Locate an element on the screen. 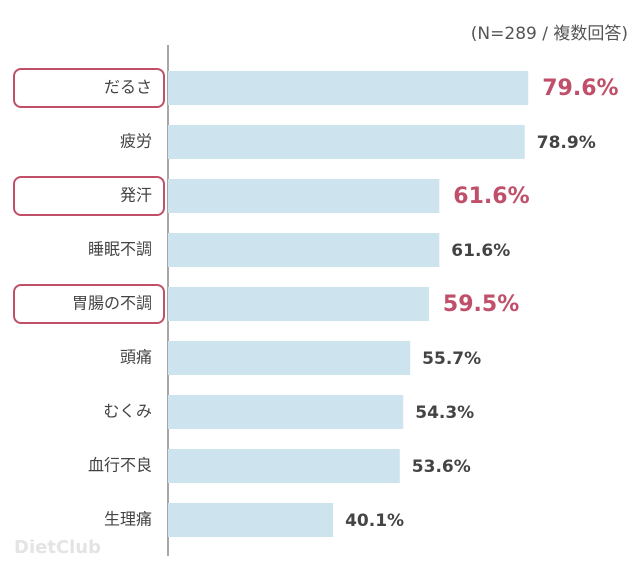 This screenshot has width=640, height=569. category-label: むくみ is located at coordinates (127, 411).